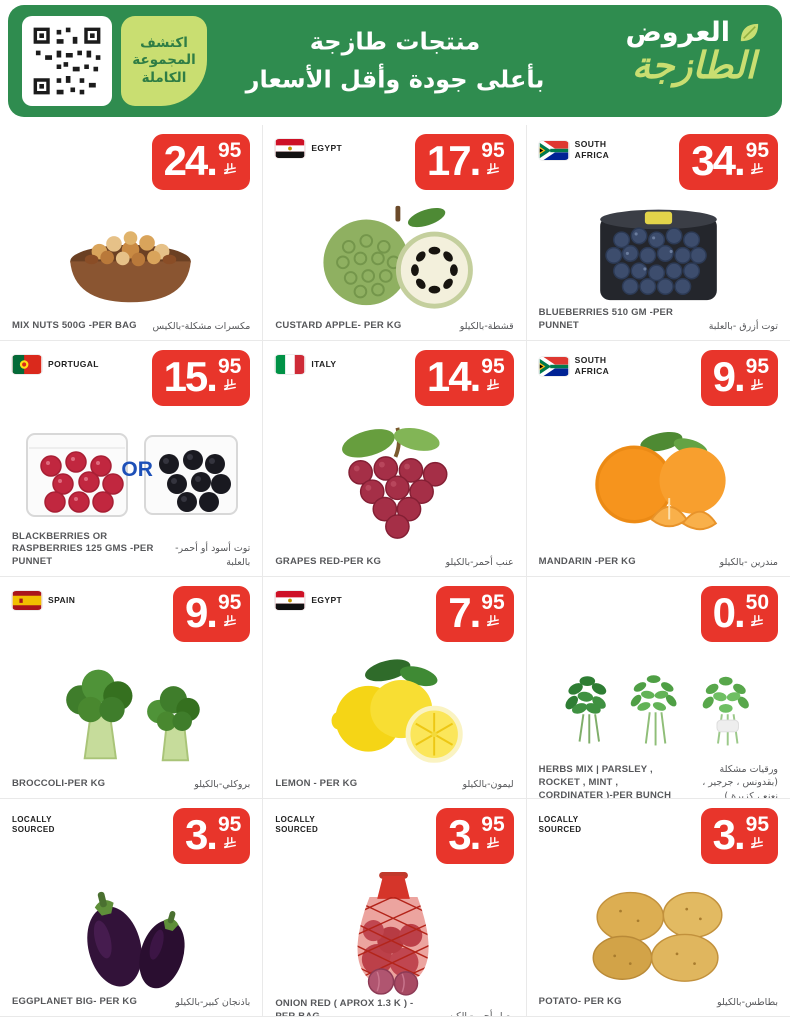  I want to click on origin-label: LOCALLY SOURCED, so click(33, 825).